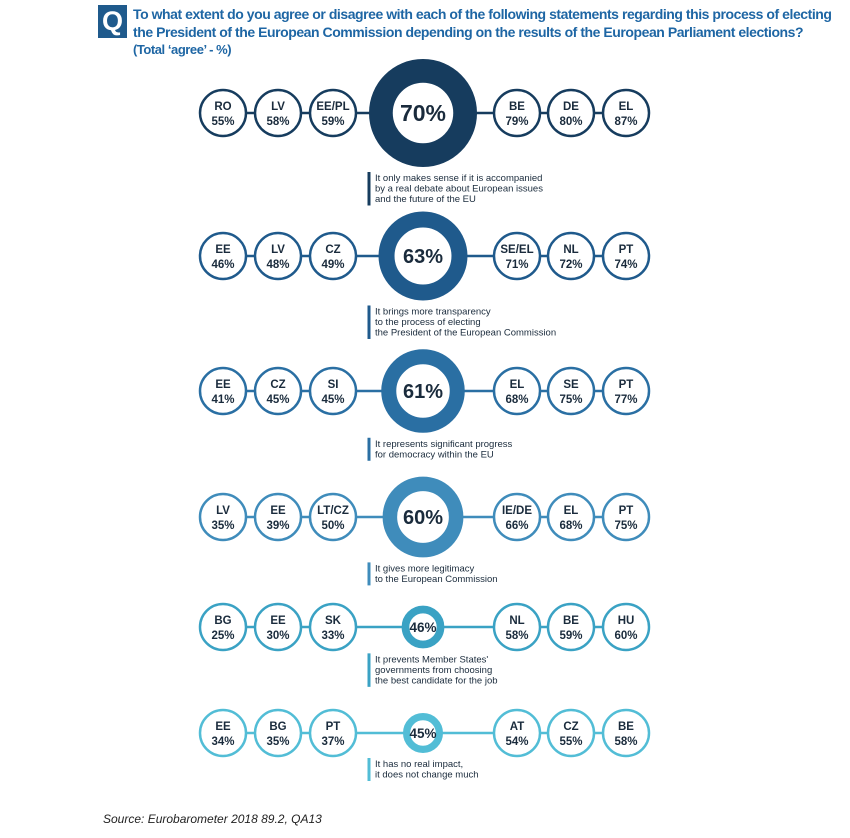  I want to click on statement-text: by a real debate about European issues, so click(459, 189).